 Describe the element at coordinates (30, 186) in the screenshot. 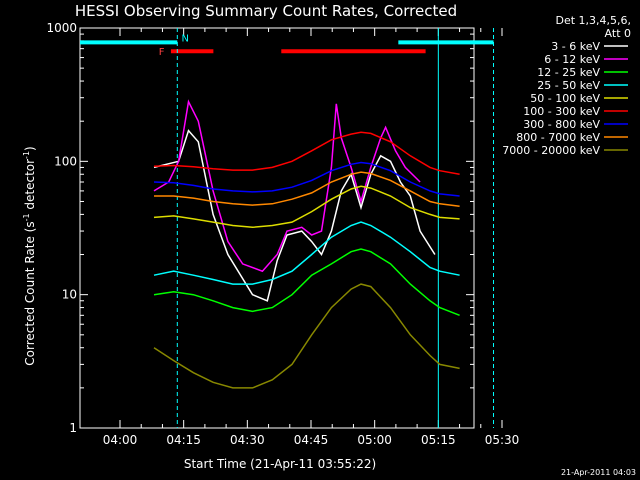

I see `y-label-mid: detector` at that location.